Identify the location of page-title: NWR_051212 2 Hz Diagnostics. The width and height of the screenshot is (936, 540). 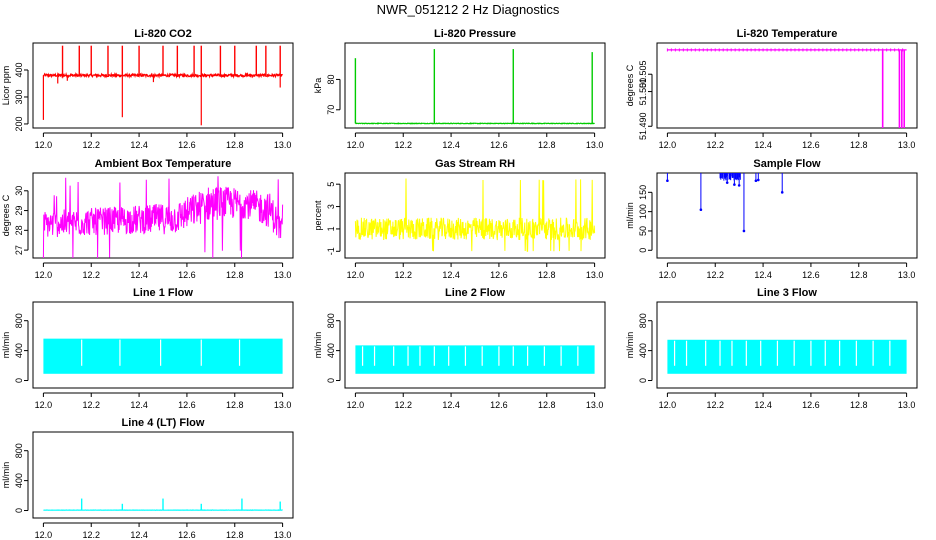
(468, 9).